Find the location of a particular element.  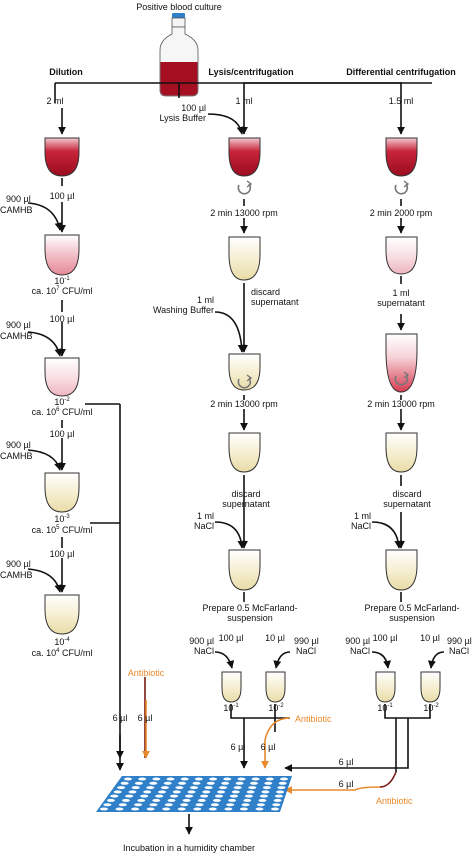

differential-diluent-a-name: NaCl is located at coordinates (359, 651).